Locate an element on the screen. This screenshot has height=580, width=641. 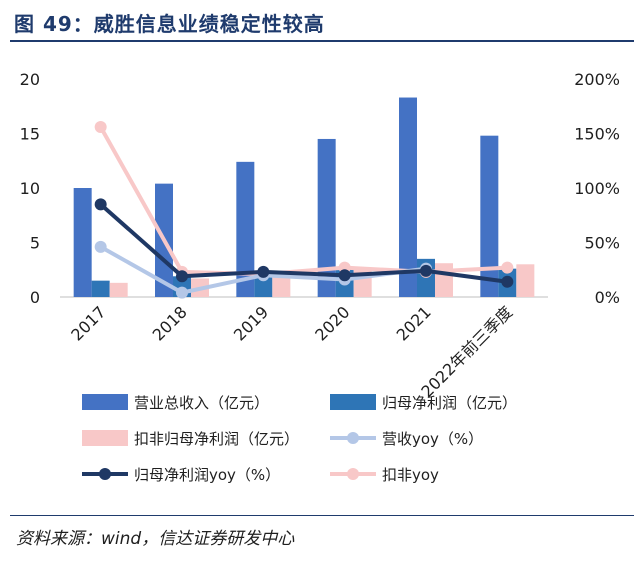
right-axis-ticks: 0% 50% 100% 150% 200% is located at coordinates (597, 188).